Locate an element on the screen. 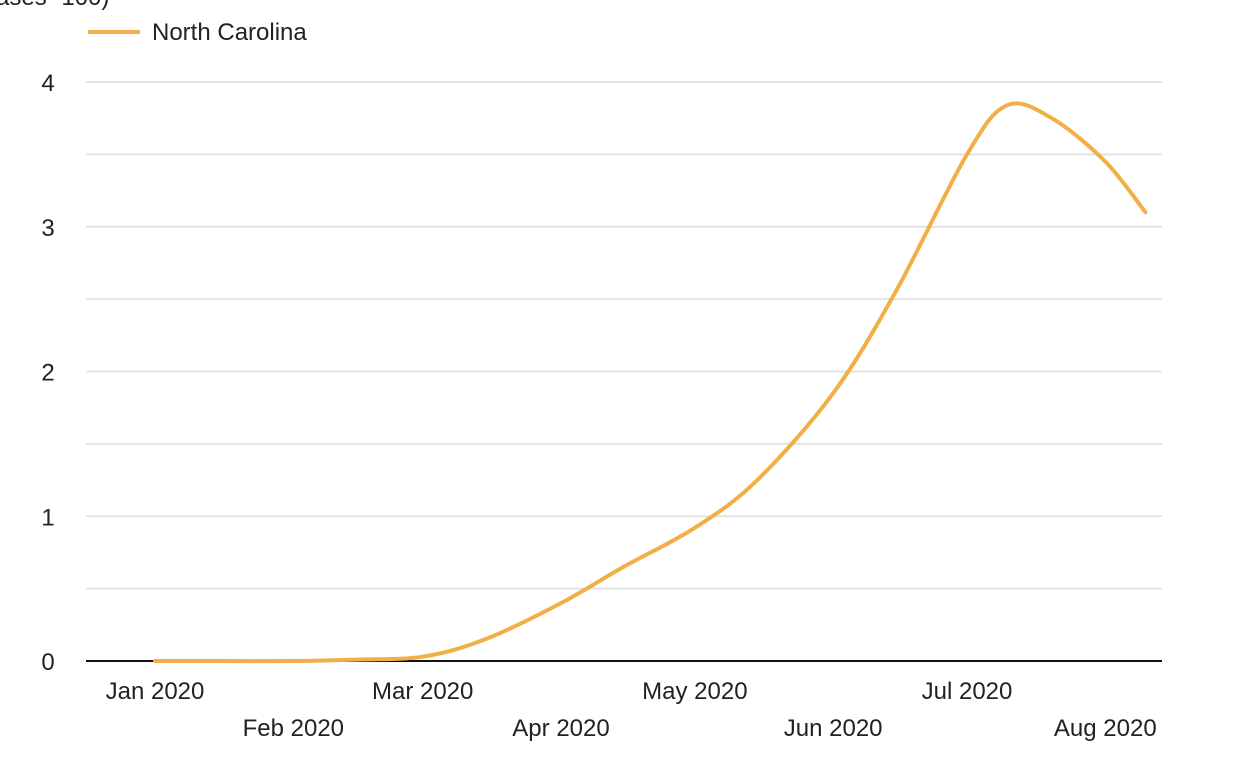  x-tick-label: Feb 2020 is located at coordinates (293, 728).